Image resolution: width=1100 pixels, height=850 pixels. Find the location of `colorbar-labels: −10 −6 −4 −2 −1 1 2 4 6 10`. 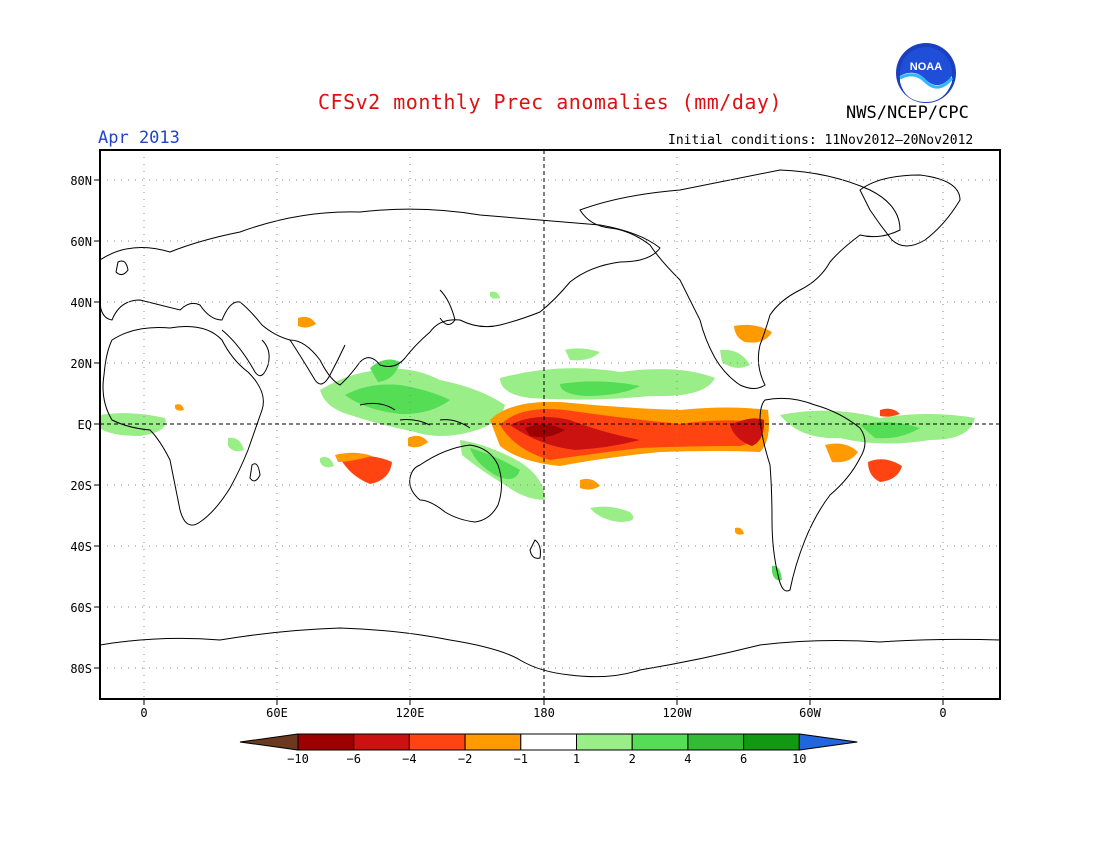

colorbar-labels: −10 −6 −4 −2 −1 1 2 4 6 10 is located at coordinates (546, 759).